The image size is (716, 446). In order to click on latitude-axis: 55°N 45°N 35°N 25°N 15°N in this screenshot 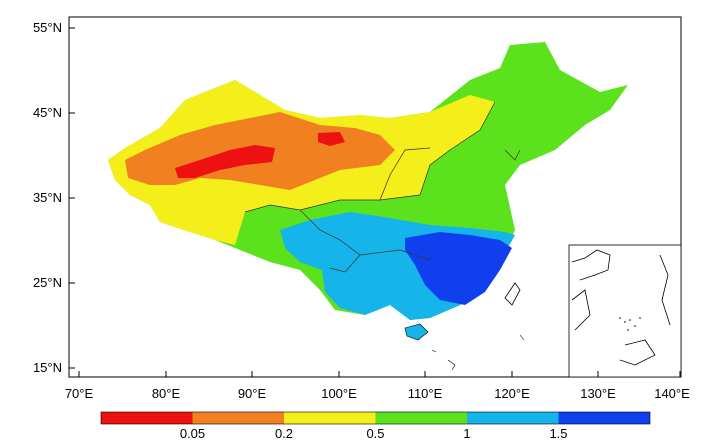, I will do `click(54, 197)`.